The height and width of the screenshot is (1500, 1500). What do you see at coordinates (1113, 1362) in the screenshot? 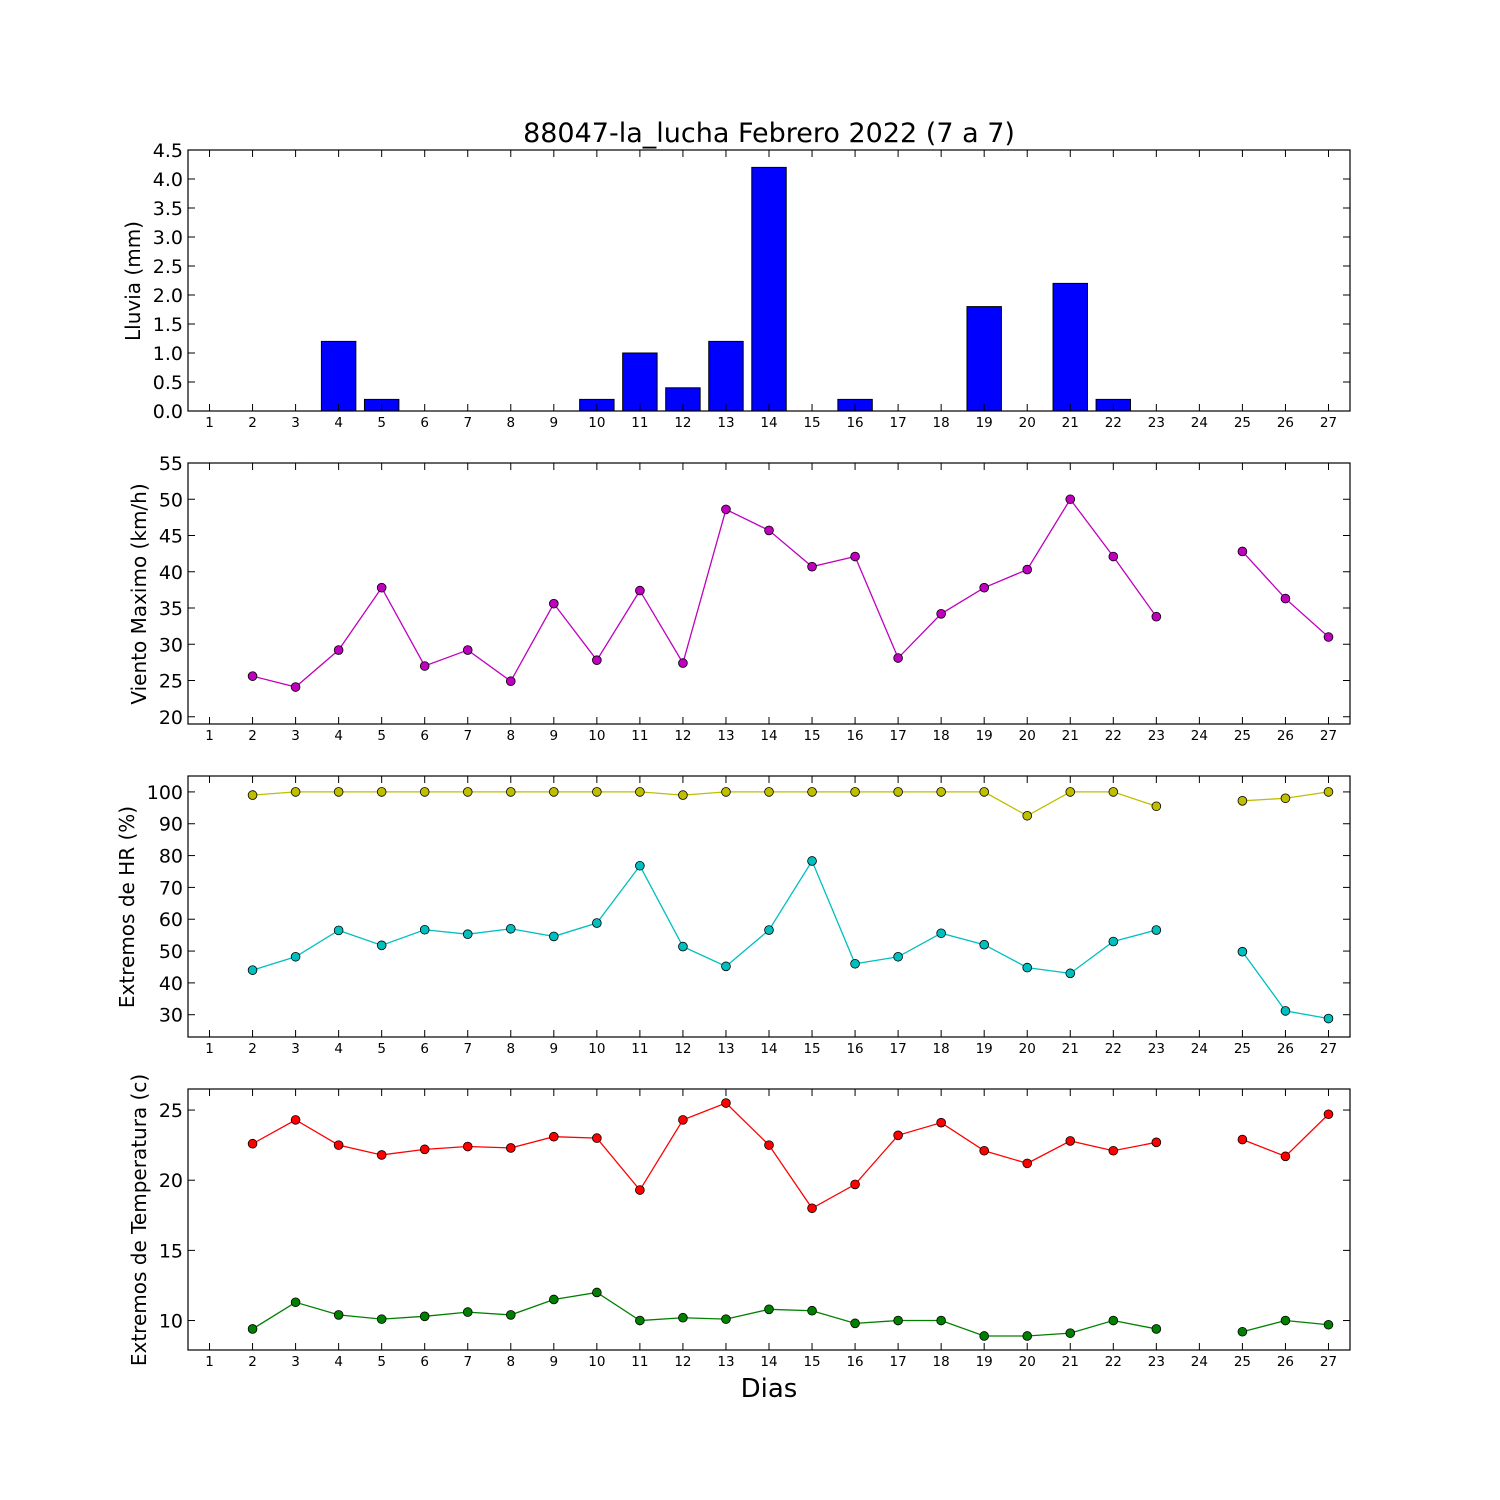
I see `xtick-label-temp: 22` at bounding box center [1113, 1362].